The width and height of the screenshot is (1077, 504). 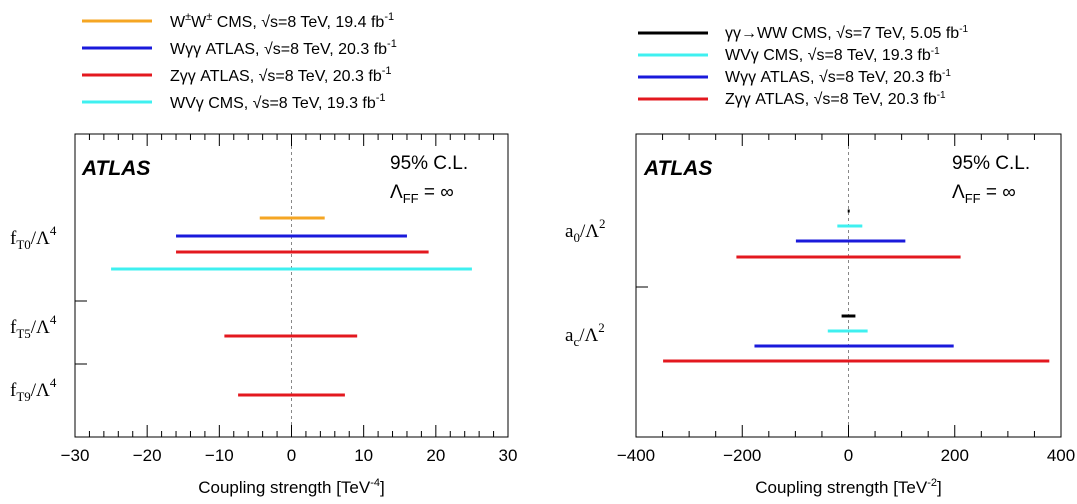 What do you see at coordinates (33, 389) in the screenshot?
I see `left-cat-label-fT9: fT9/Λ4` at bounding box center [33, 389].